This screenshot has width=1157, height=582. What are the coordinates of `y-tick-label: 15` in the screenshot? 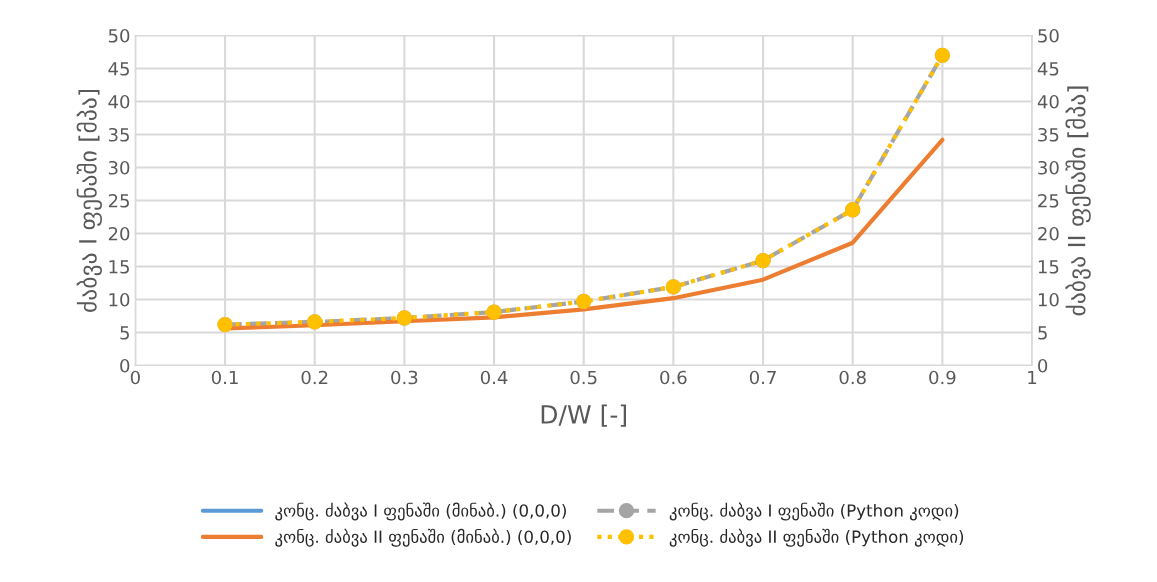 It's located at (119, 267).